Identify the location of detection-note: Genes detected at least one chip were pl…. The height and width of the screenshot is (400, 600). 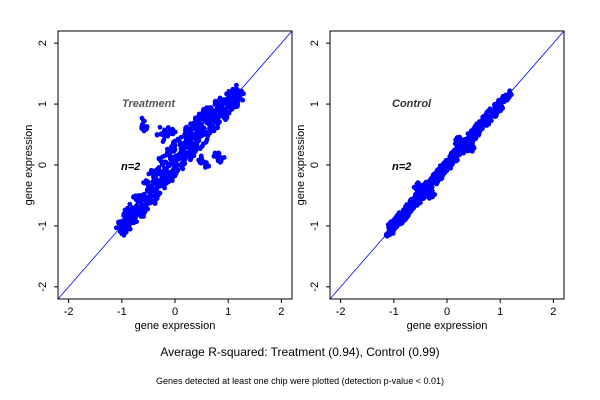
(300, 381).